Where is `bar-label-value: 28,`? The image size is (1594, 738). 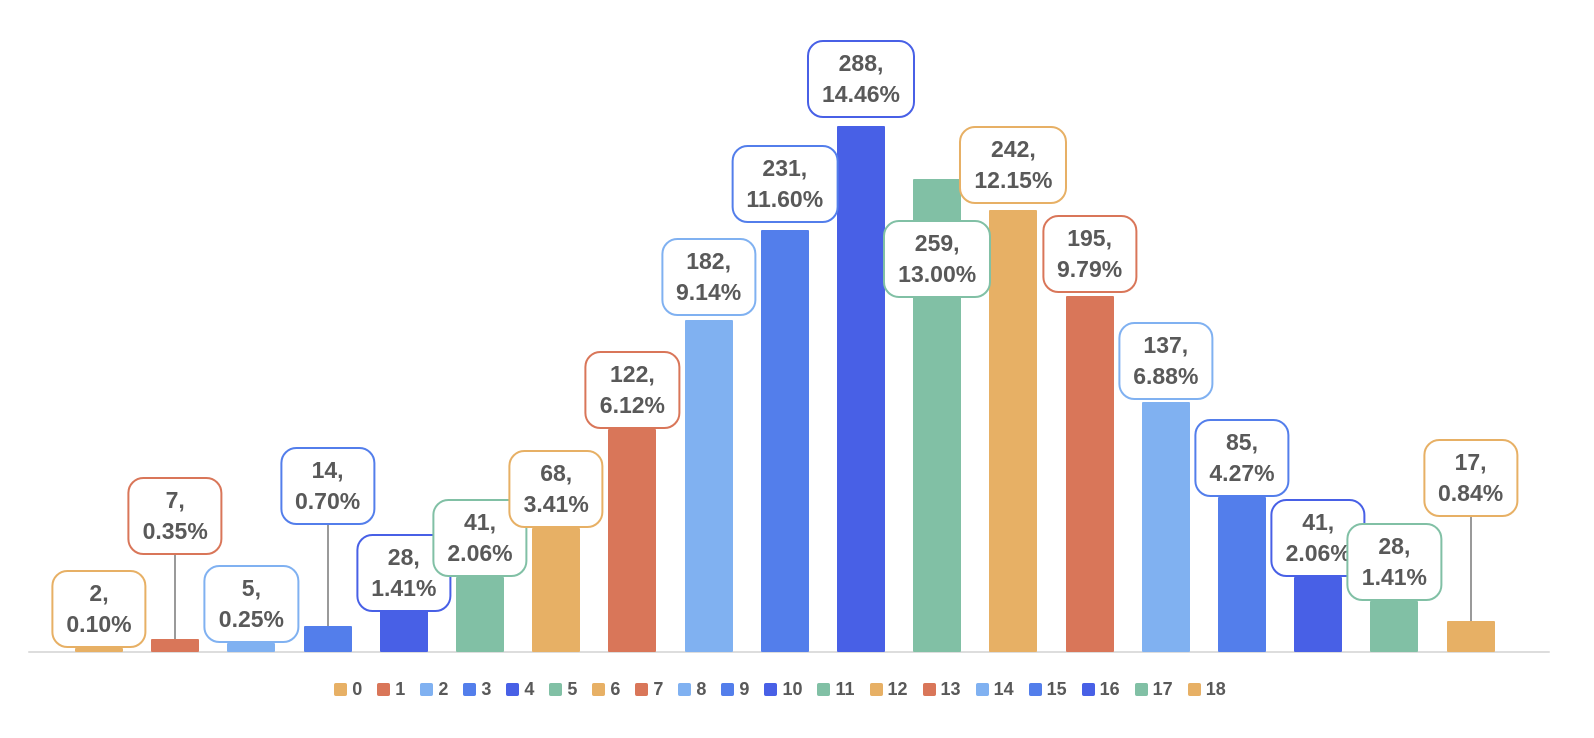 bar-label-value: 28, is located at coordinates (1394, 545).